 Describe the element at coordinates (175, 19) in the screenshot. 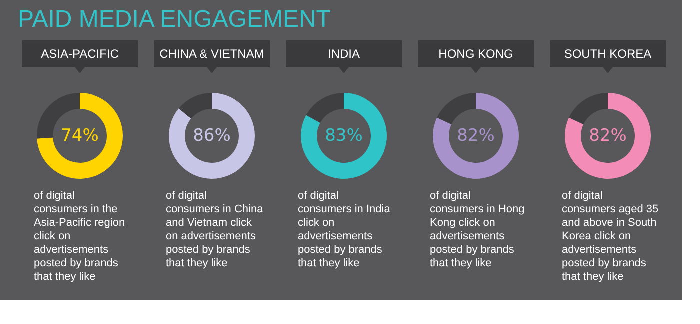

I see `text: PAID MEDIA ENGAGEMENT` at that location.